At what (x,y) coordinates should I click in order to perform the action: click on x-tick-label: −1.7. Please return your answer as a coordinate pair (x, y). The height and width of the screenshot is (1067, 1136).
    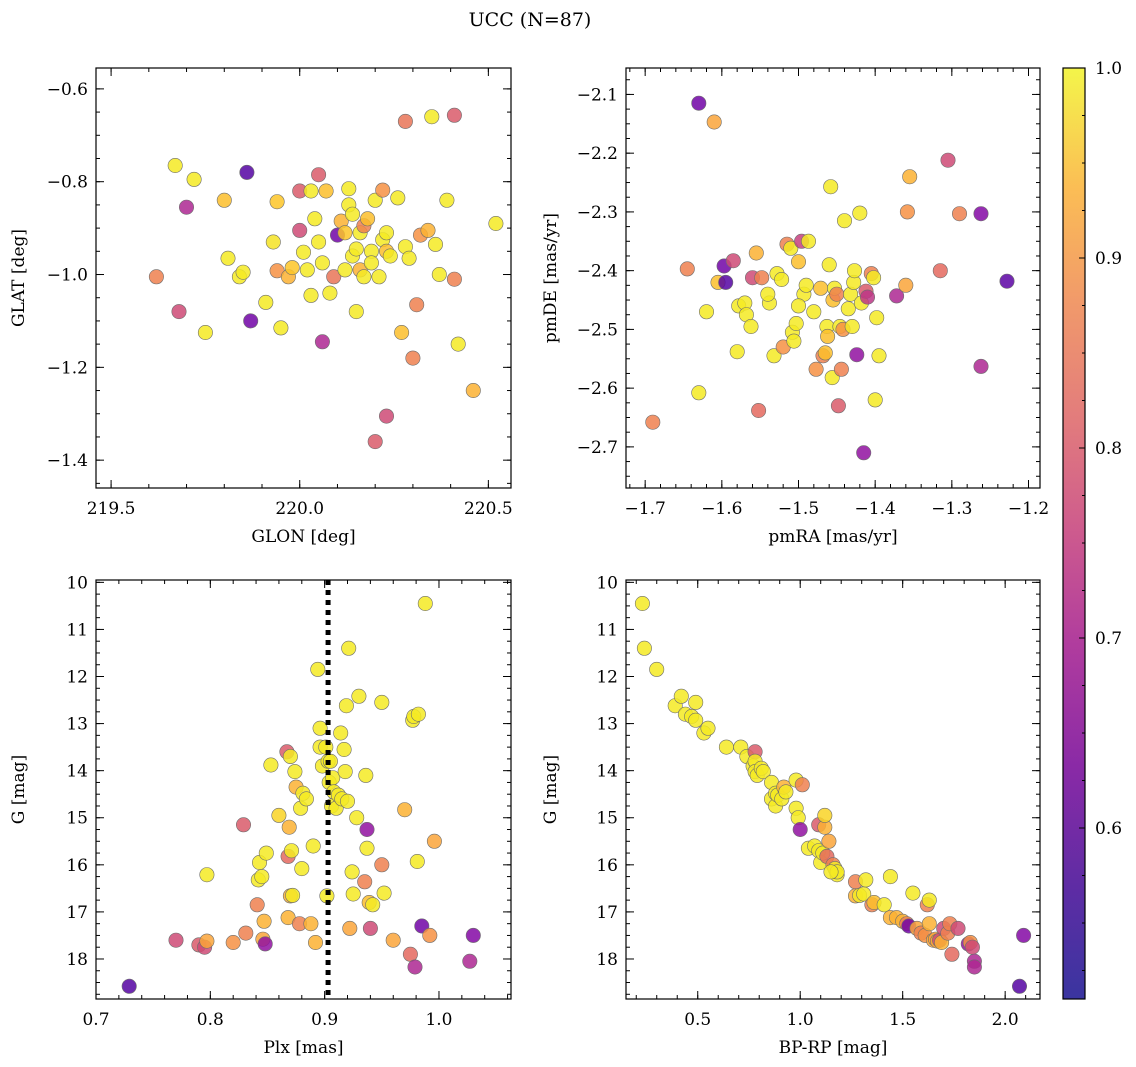
    Looking at the image, I should click on (645, 509).